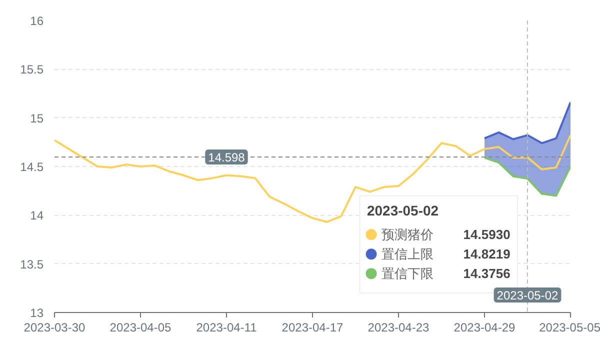 The width and height of the screenshot is (600, 342). What do you see at coordinates (141, 327) in the screenshot?
I see `x-tick-label: 2023-04-05` at bounding box center [141, 327].